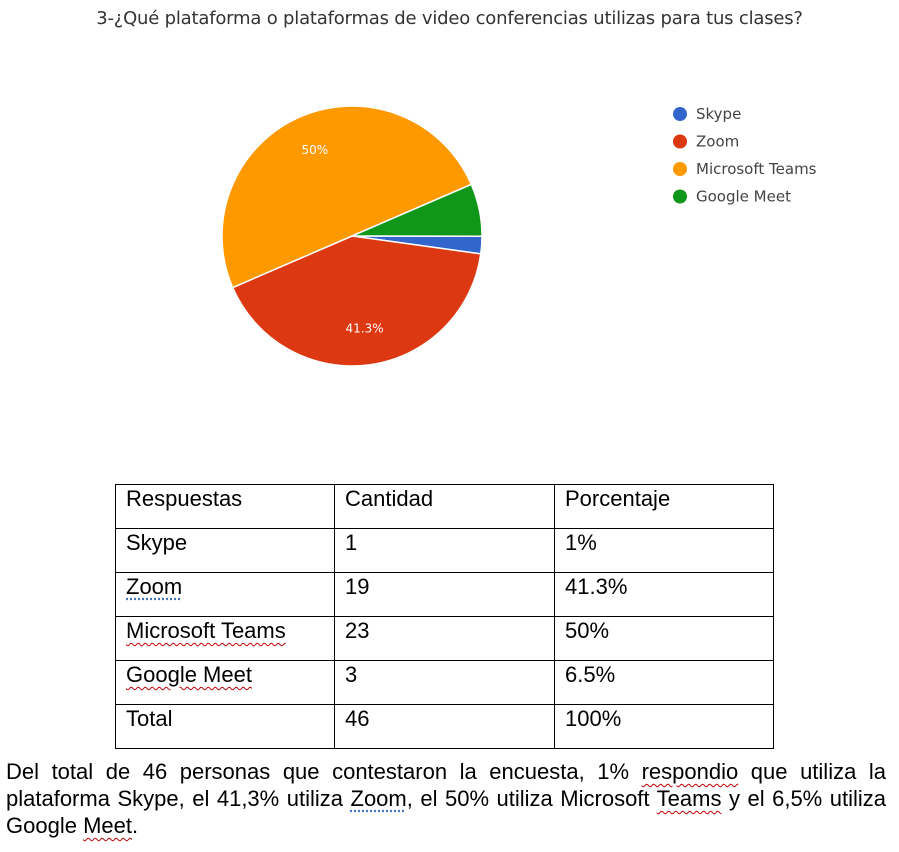  What do you see at coordinates (417, 210) in the screenshot?
I see `pie-slice-google-meet` at bounding box center [417, 210].